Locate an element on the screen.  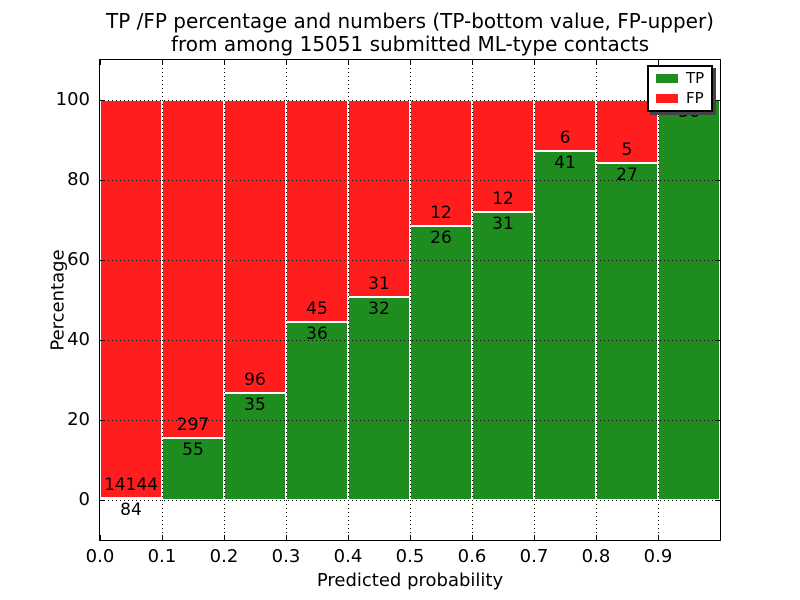
x-axis-label: Predicted probability is located at coordinates (410, 580).